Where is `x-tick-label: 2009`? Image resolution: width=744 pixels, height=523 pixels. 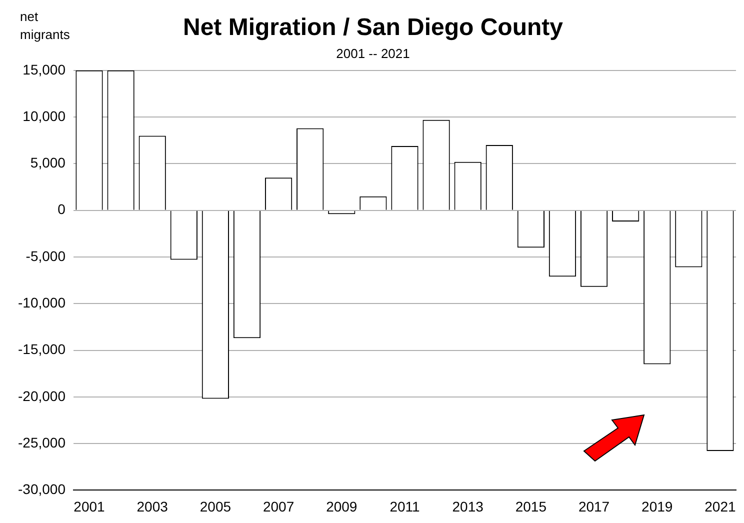
x-tick-label: 2009 is located at coordinates (342, 506).